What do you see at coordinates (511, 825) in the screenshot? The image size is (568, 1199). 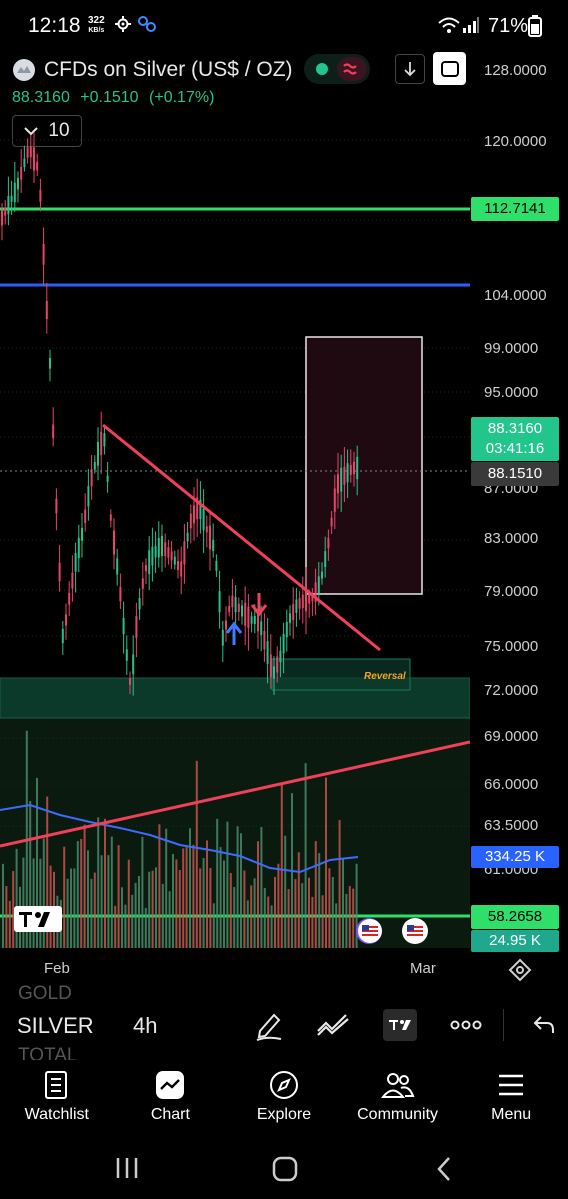 I see `price-tick: 63.5000` at bounding box center [511, 825].